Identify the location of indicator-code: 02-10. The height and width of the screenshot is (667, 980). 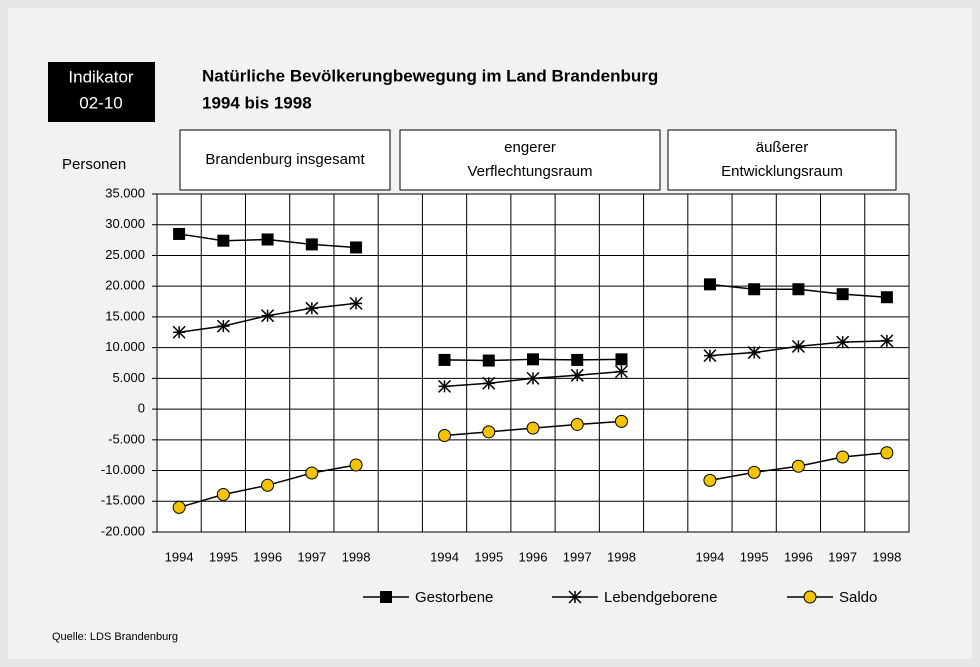
(100, 102).